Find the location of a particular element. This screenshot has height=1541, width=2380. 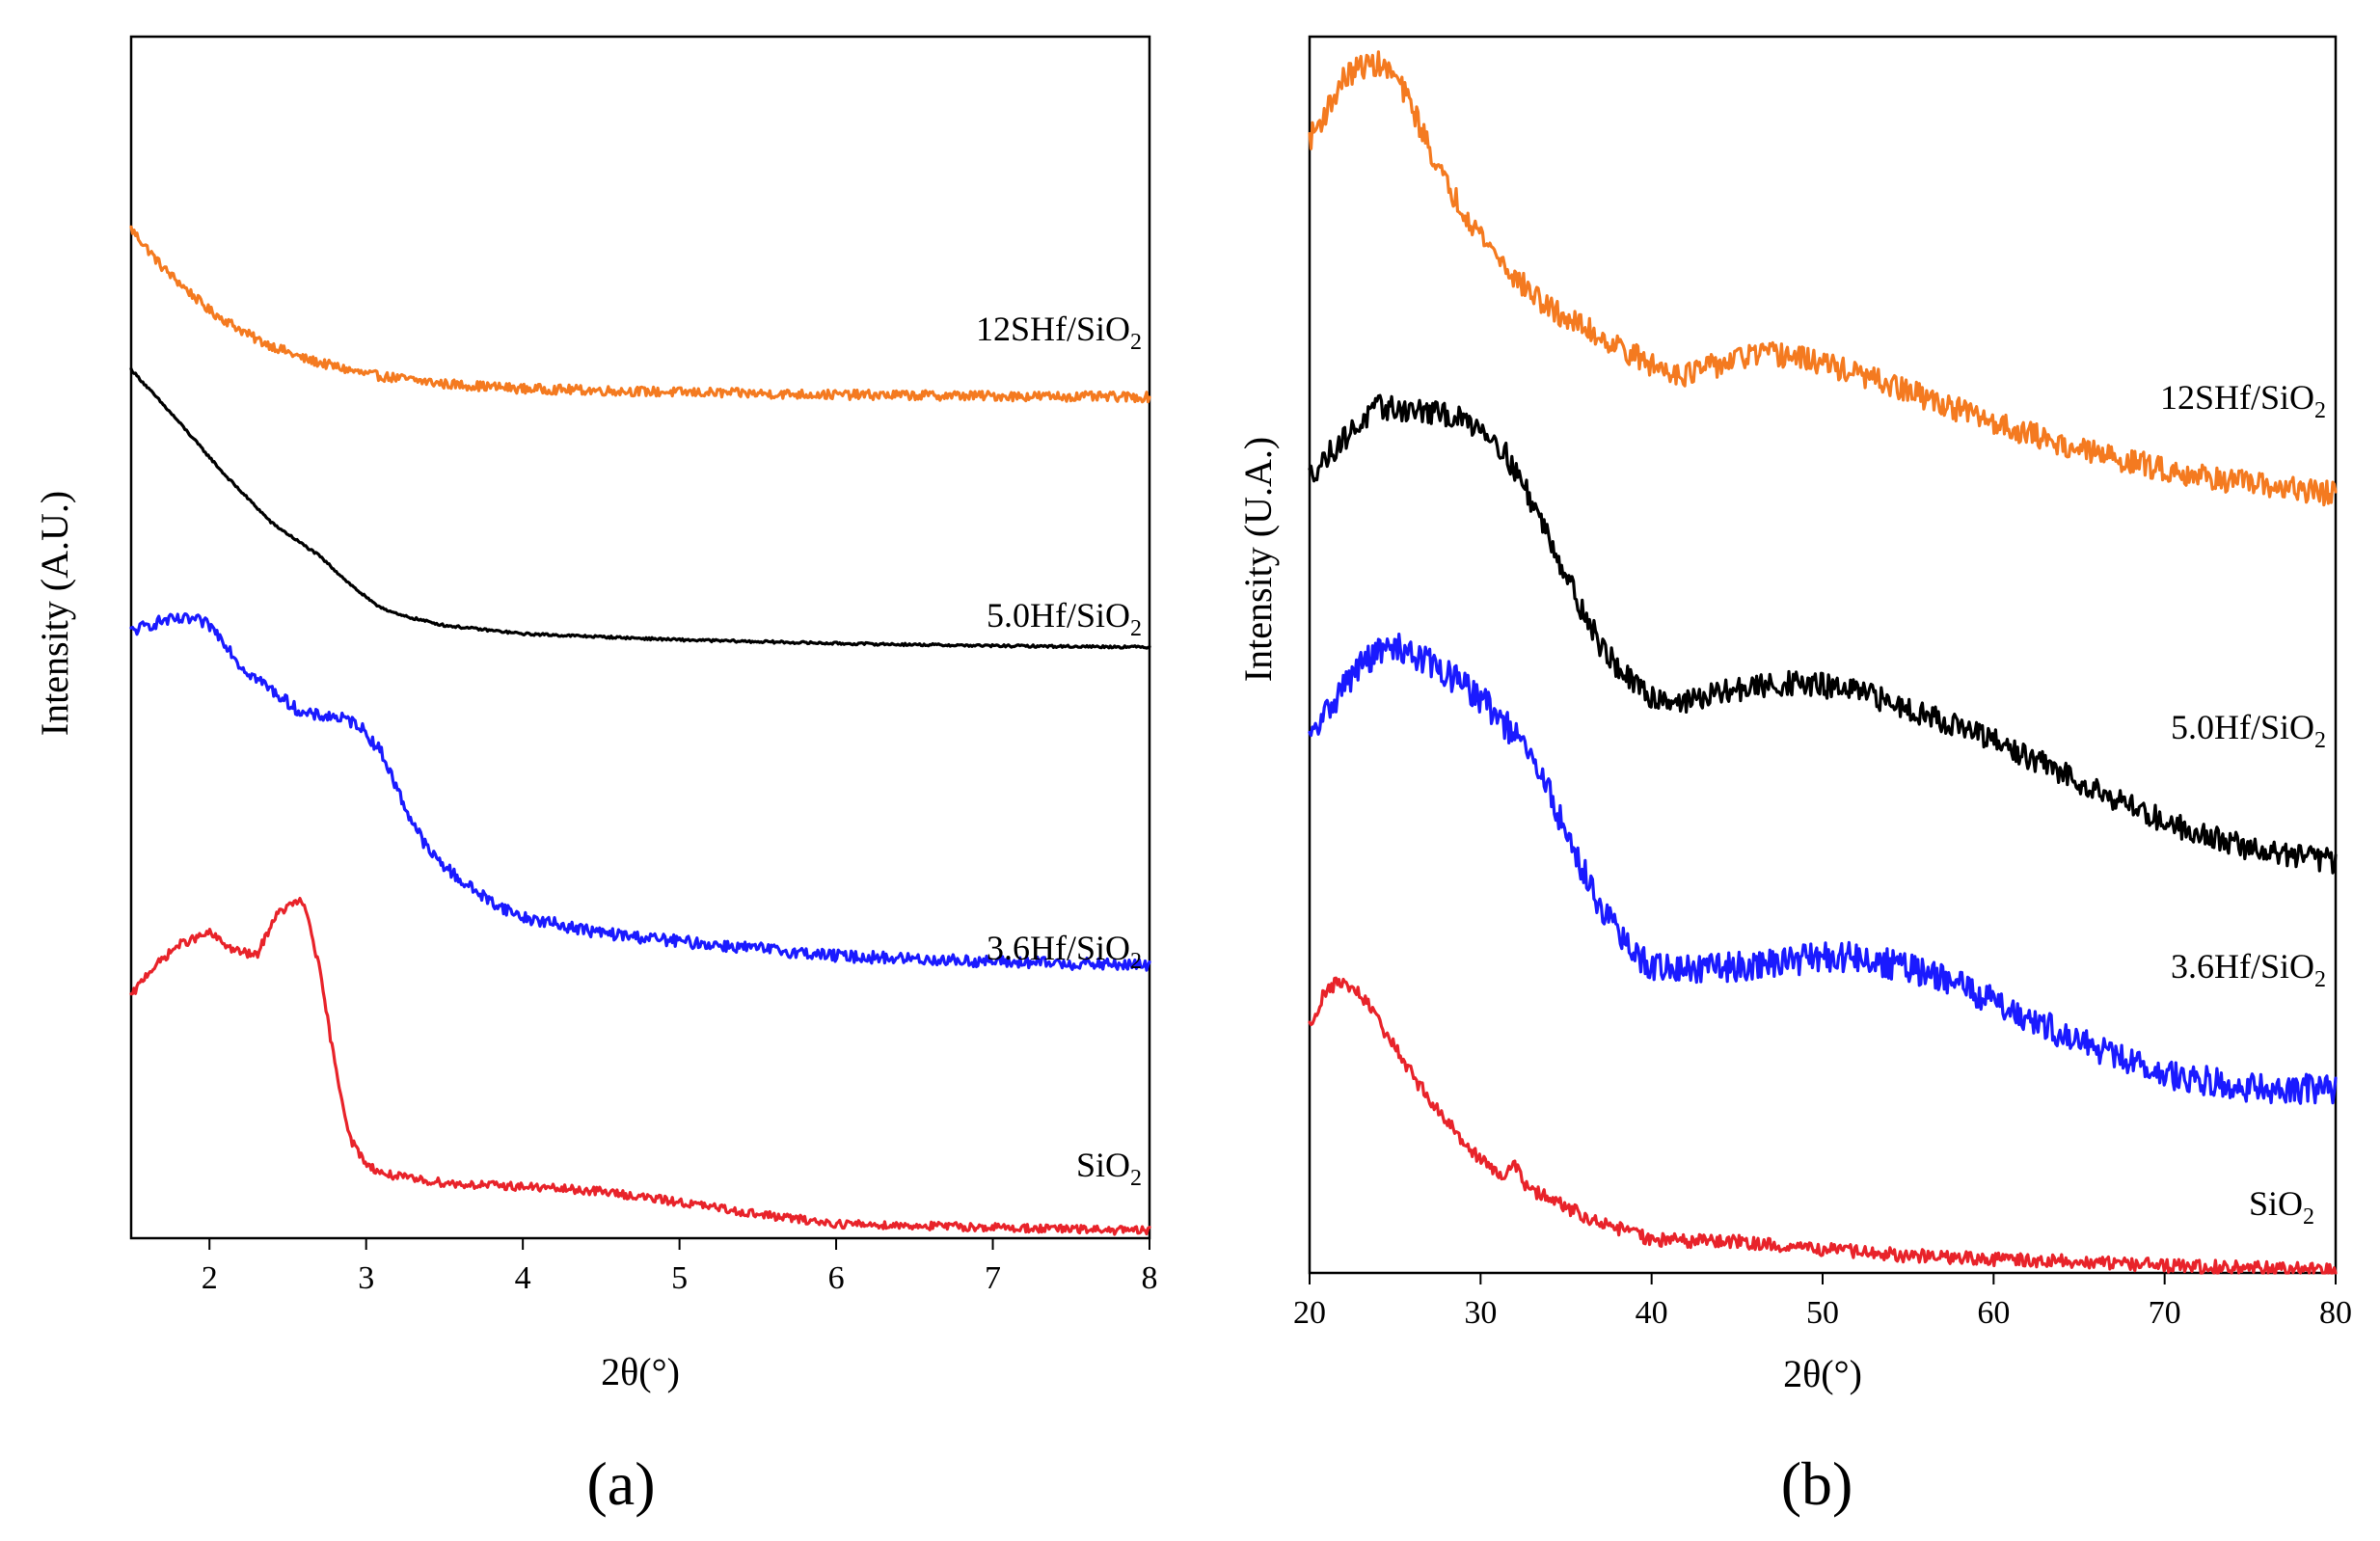

panel-a-curve-sio2 is located at coordinates (640, 1066).